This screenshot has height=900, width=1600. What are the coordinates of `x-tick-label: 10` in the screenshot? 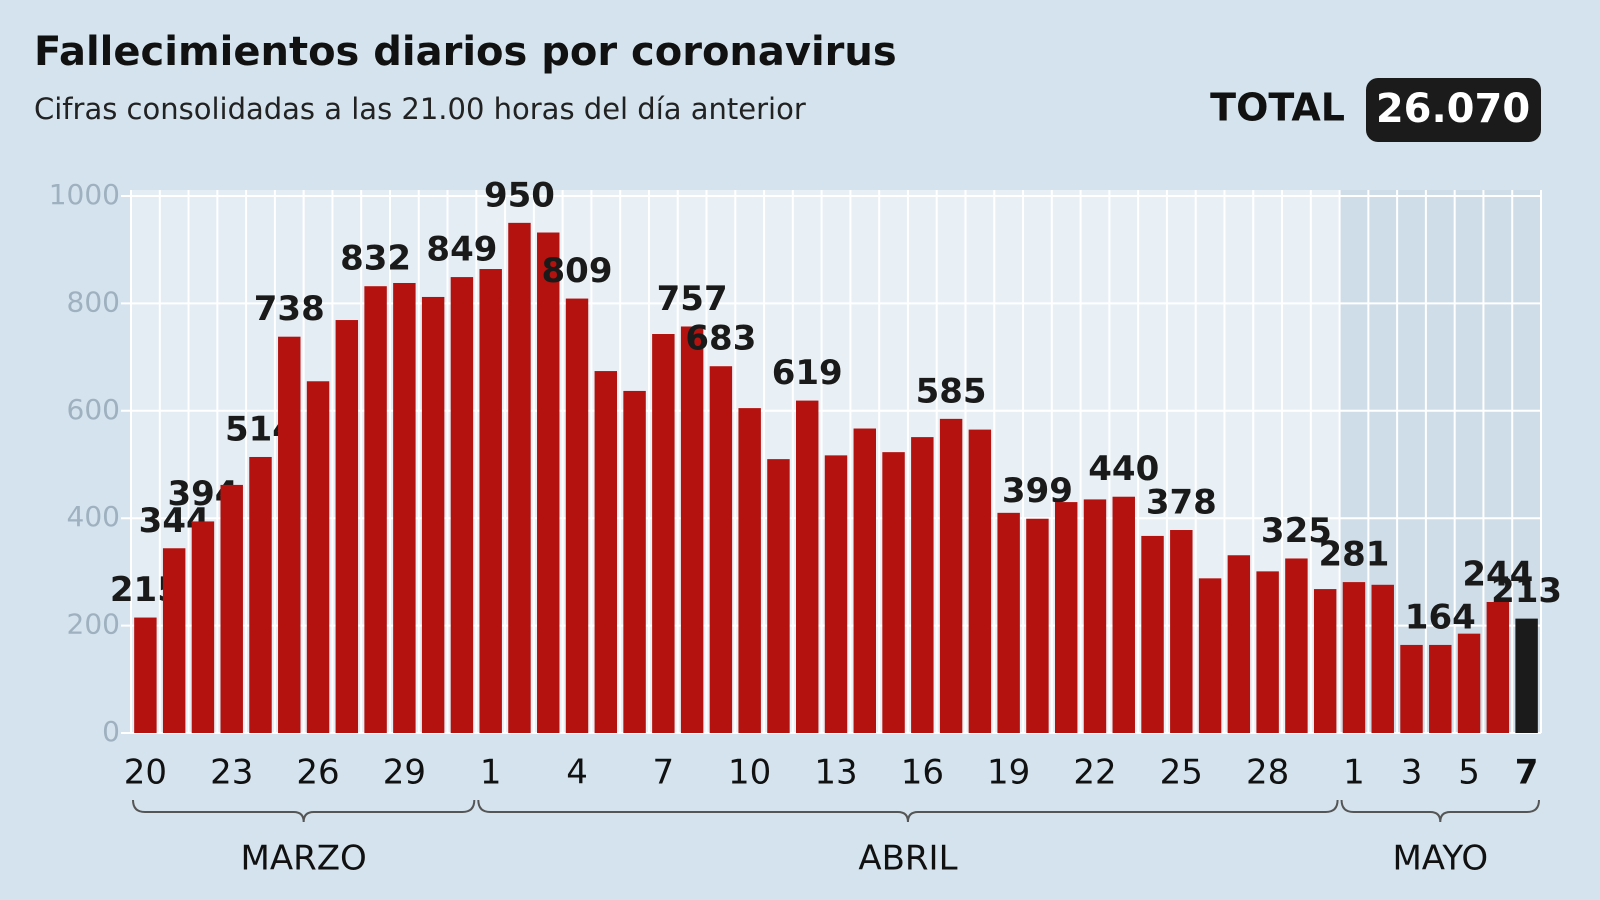 It's located at (749, 773).